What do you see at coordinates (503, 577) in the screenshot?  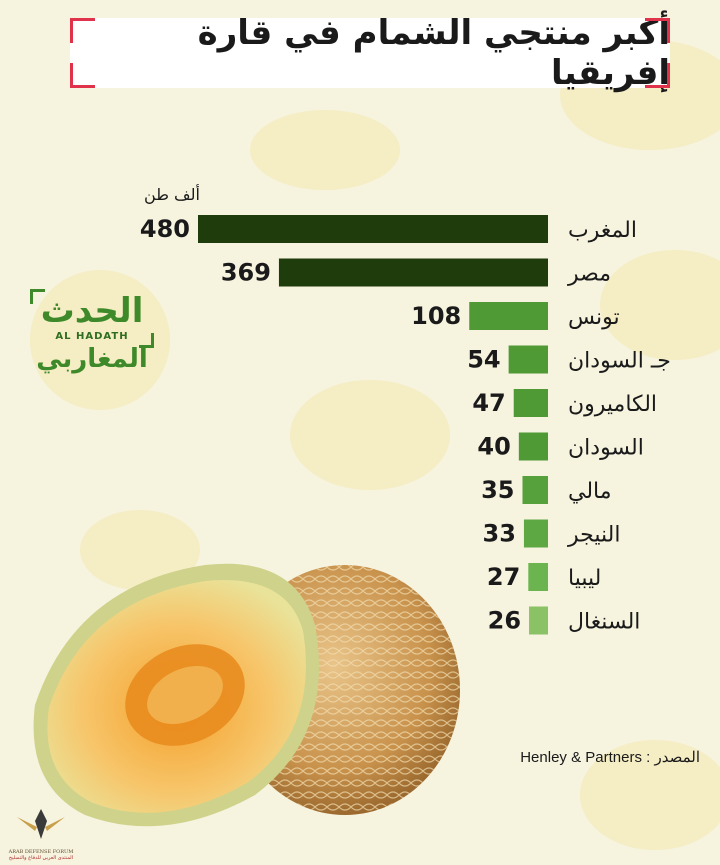 I see `bar-value-label: 27` at bounding box center [503, 577].